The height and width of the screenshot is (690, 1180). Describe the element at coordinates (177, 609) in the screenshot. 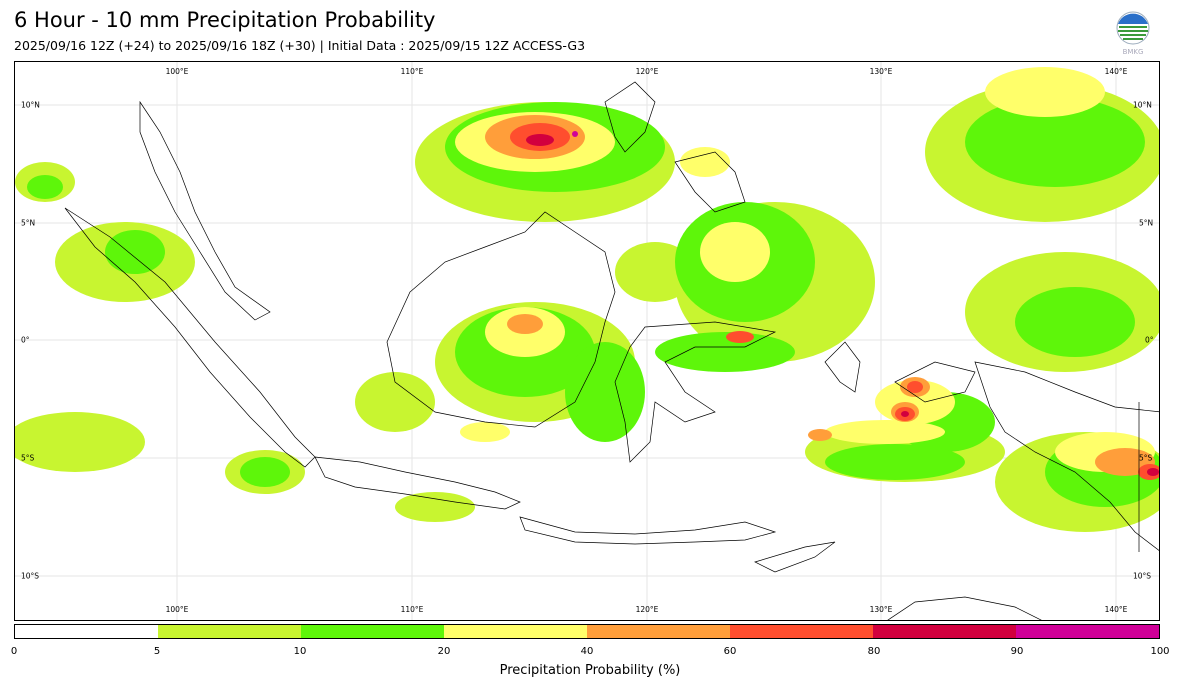

I see `lon-label-100e-bottom: 100°E` at that location.